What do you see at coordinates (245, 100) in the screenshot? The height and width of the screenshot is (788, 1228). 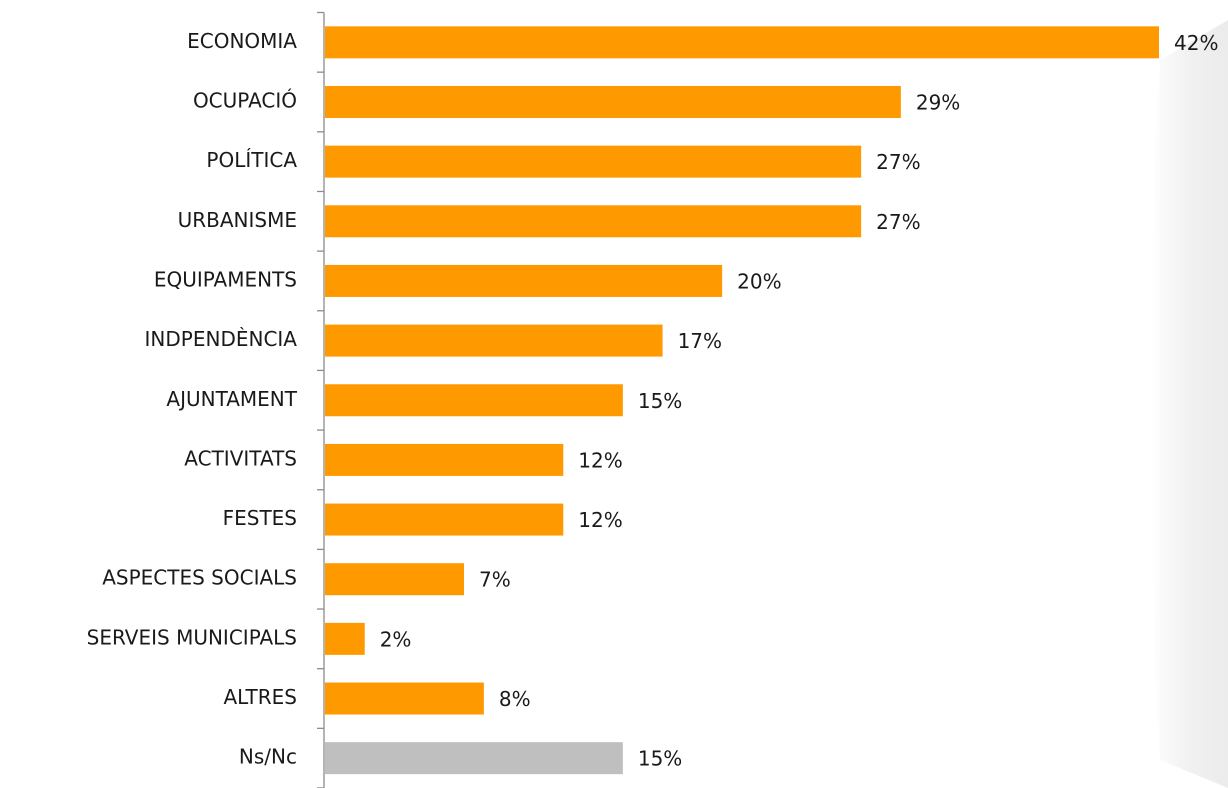 I see `category-label: OCUPACIÓ` at bounding box center [245, 100].